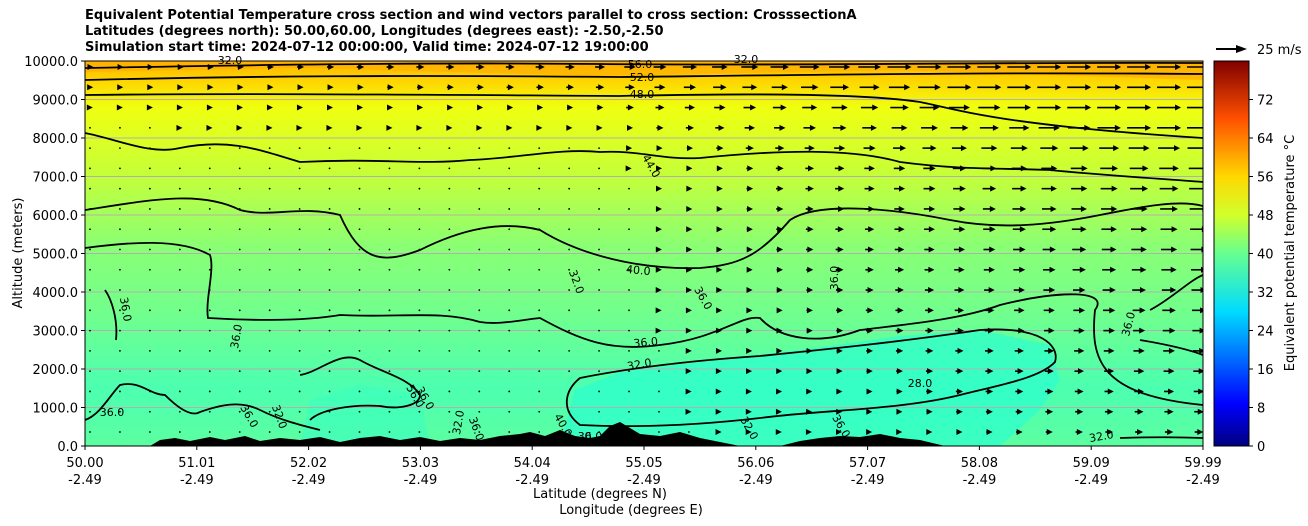 The height and width of the screenshot is (526, 1308). I want to click on y-tick-label: 9000.0, so click(56, 101).